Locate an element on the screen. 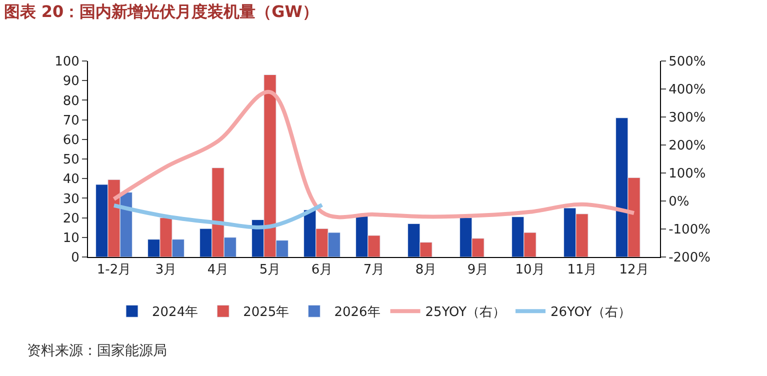 The height and width of the screenshot is (376, 767). y2-tick-label: 500% is located at coordinates (687, 62).